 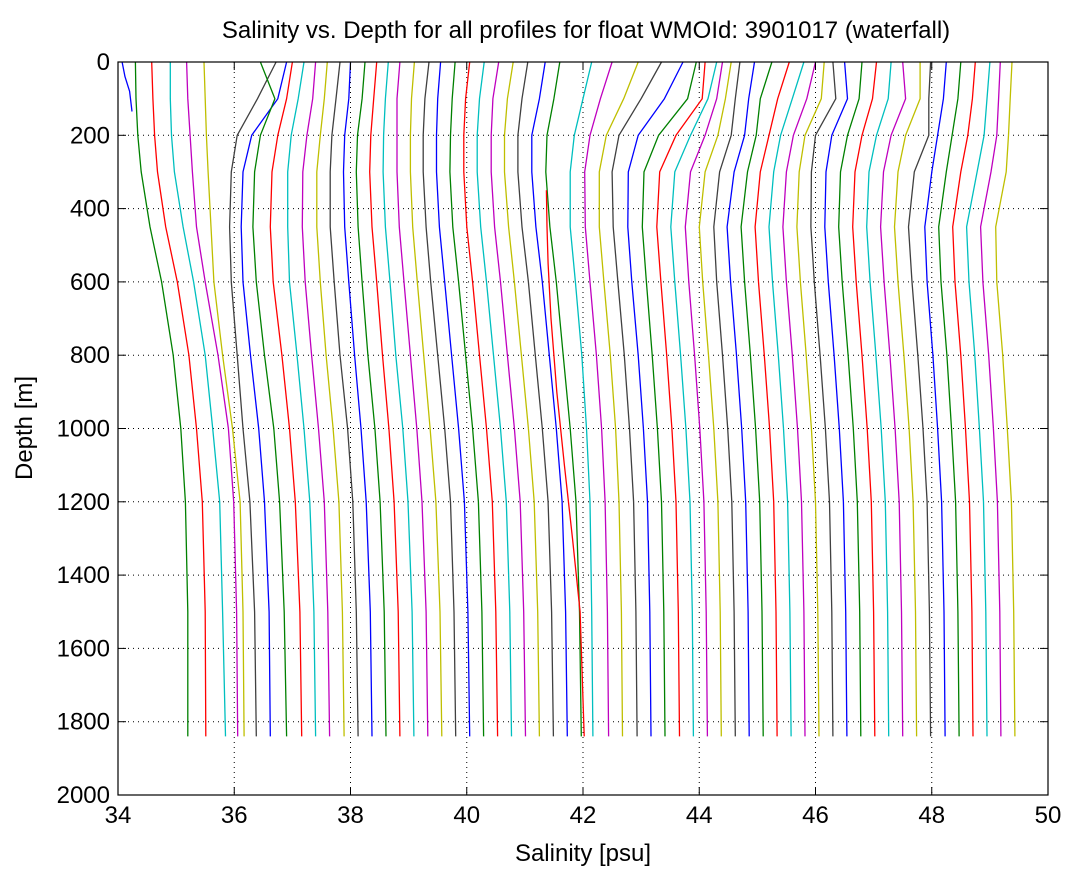 What do you see at coordinates (583, 815) in the screenshot?
I see `x-tick-label: 42` at bounding box center [583, 815].